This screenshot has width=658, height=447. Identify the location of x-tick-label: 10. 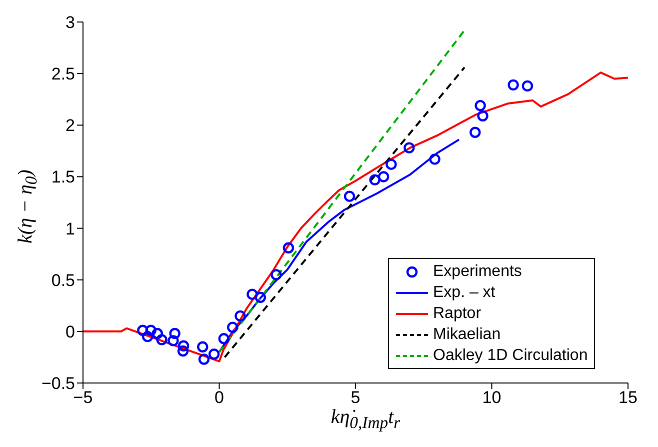
(492, 398).